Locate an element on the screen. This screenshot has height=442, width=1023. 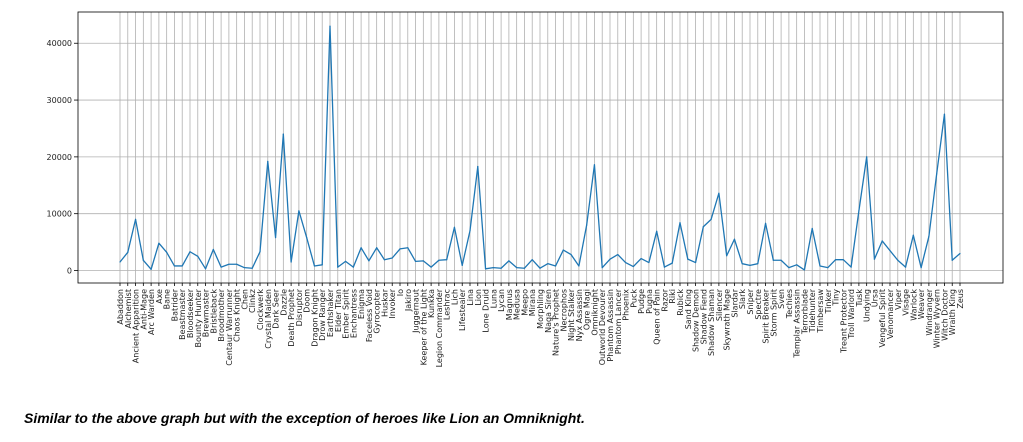
x-tick-label: Enigma is located at coordinates (361, 304).